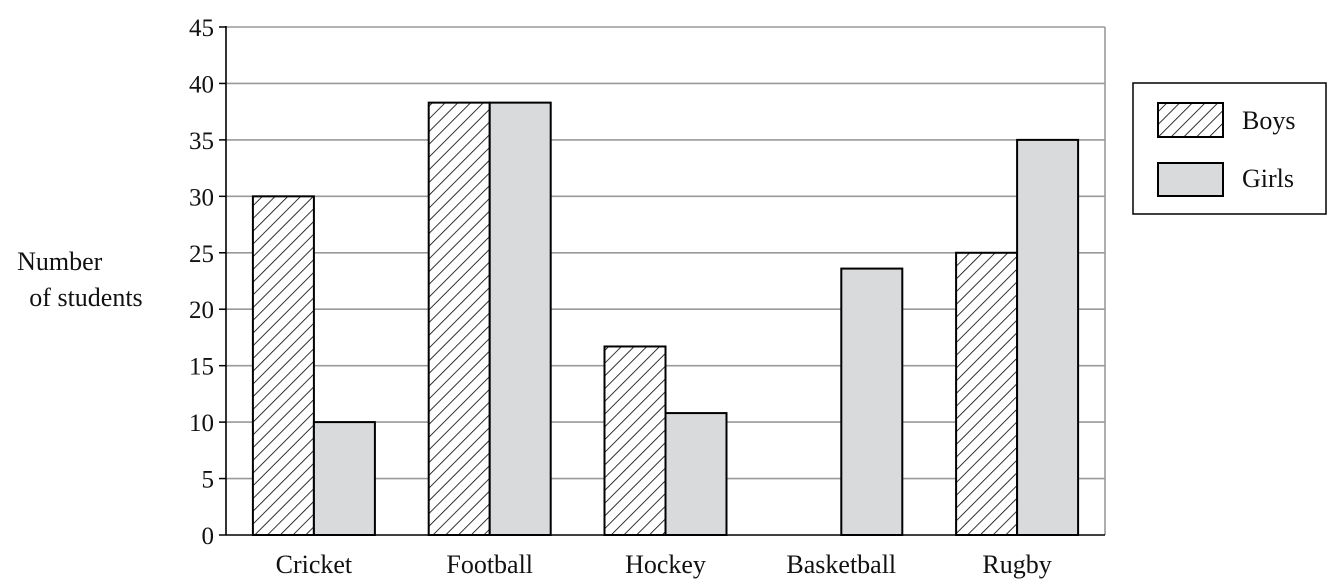  I want to click on x-category-label: Hockey, so click(665, 564).